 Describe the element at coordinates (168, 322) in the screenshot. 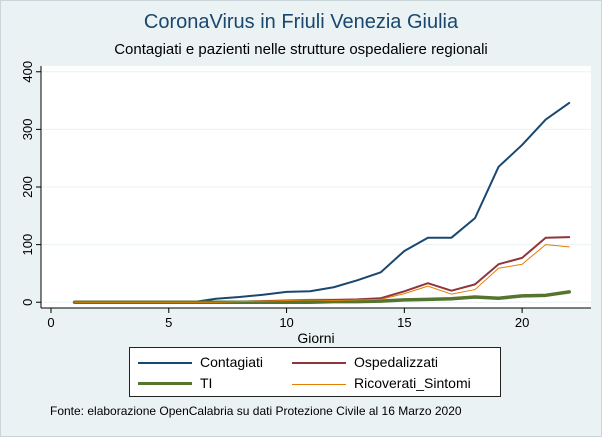

I see `x-tick-label-5: 5` at that location.